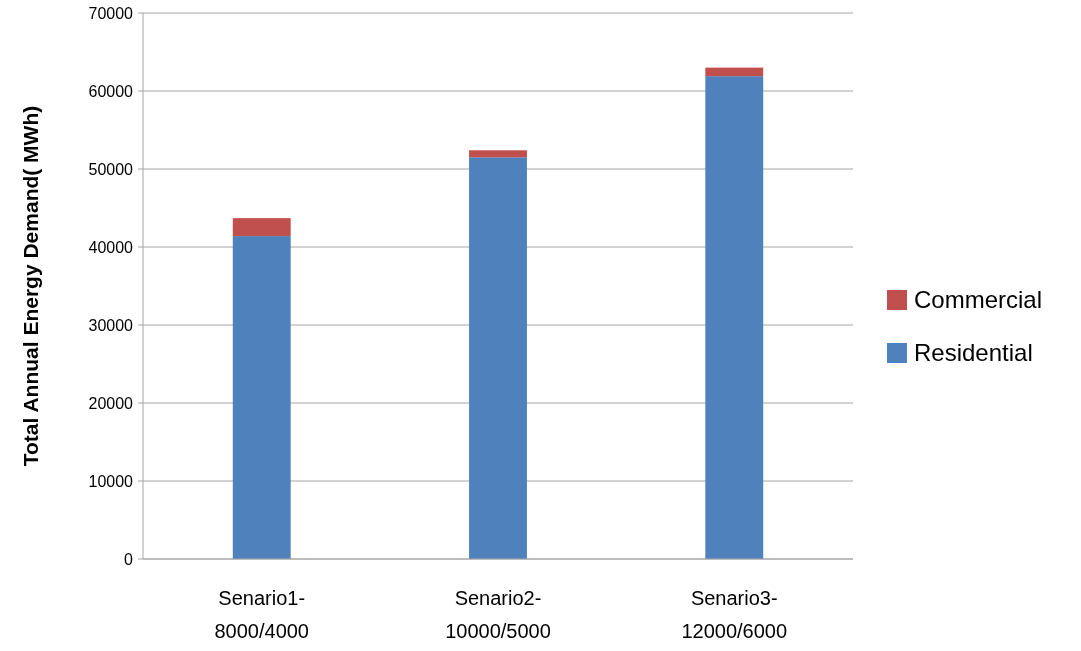 The image size is (1081, 651). Describe the element at coordinates (111, 403) in the screenshot. I see `y-tick-label: 20000` at that location.